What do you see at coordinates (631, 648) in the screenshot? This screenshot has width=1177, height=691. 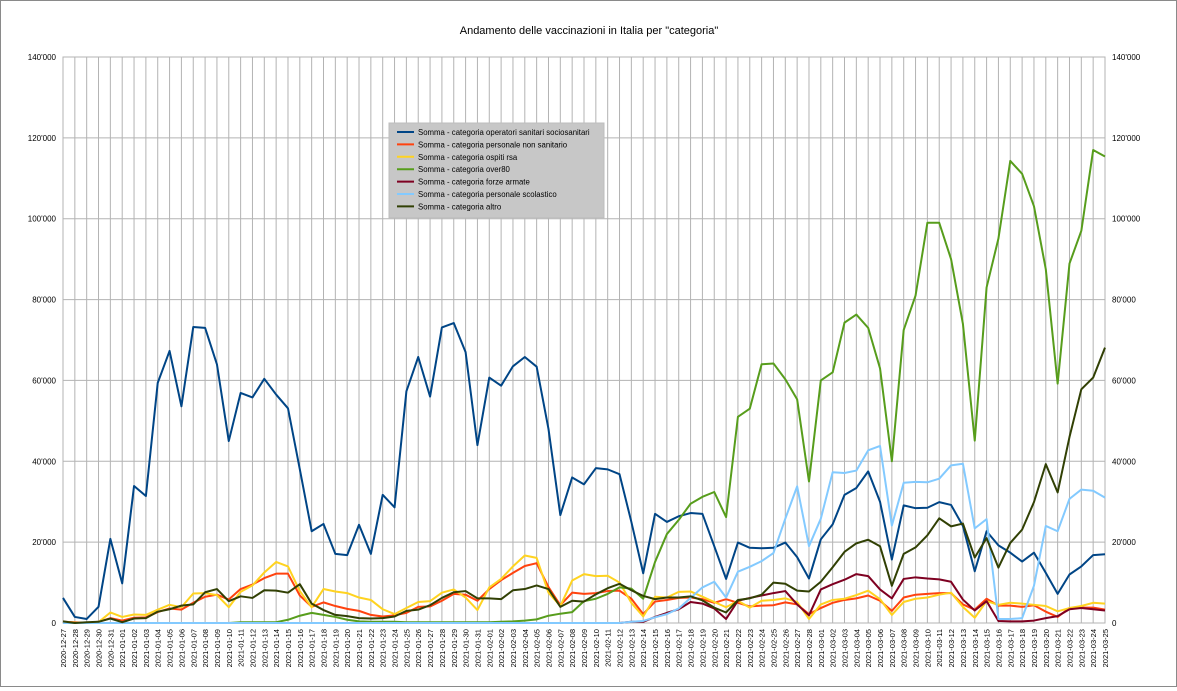 I see `x-tick-label: 2021-02-13` at bounding box center [631, 648].